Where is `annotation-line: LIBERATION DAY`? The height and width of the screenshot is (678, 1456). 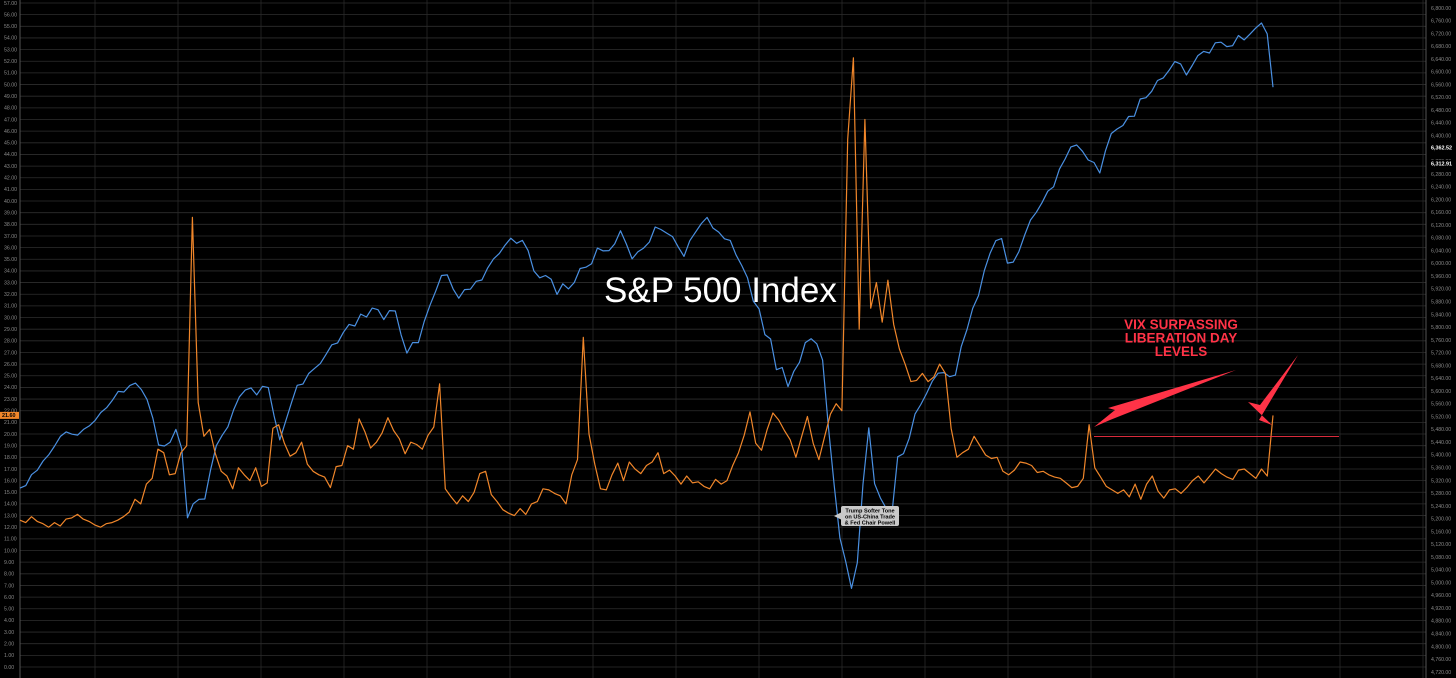
annotation-line: LIBERATION DAY is located at coordinates (1181, 338).